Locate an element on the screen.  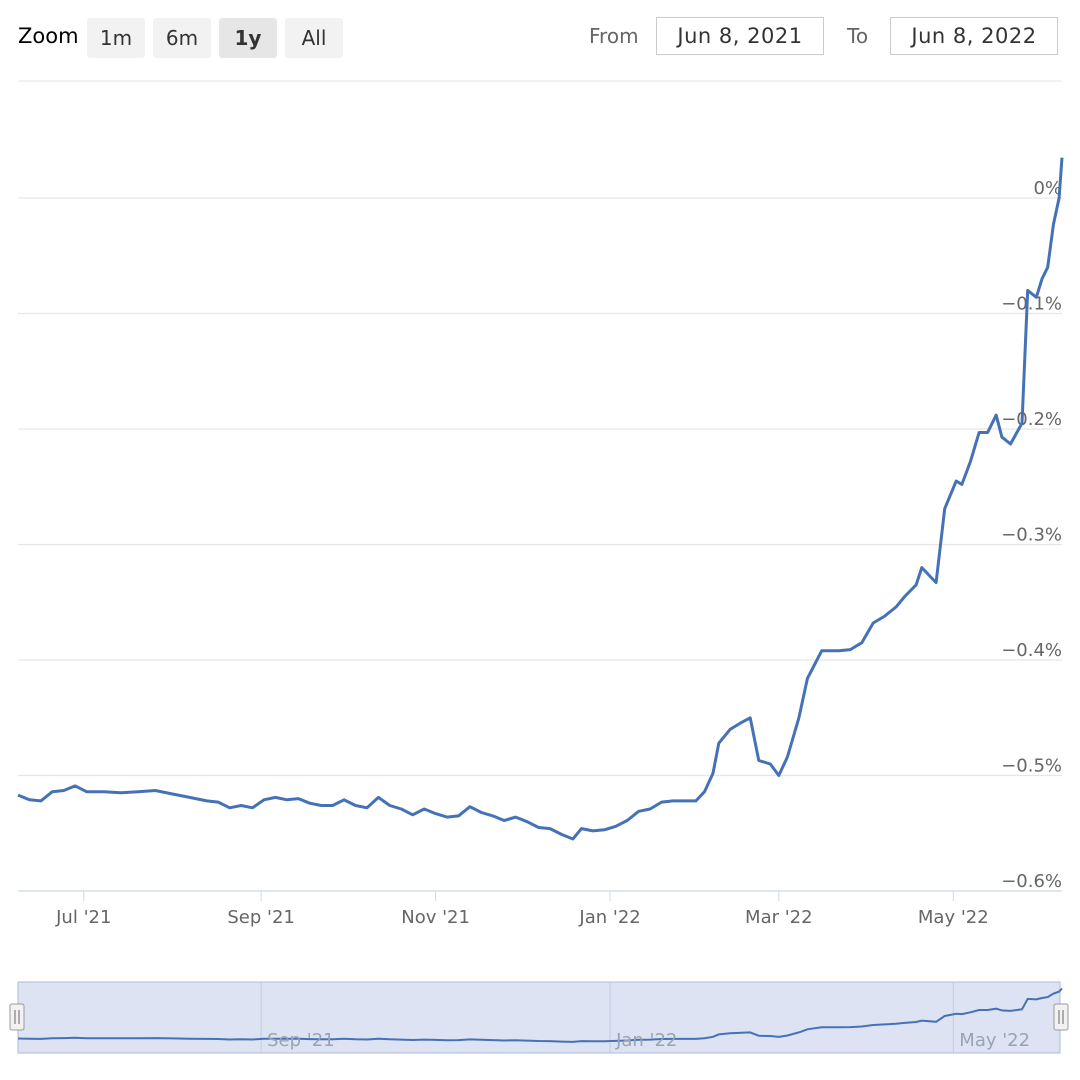
navigator-mask is located at coordinates (539, 1017).